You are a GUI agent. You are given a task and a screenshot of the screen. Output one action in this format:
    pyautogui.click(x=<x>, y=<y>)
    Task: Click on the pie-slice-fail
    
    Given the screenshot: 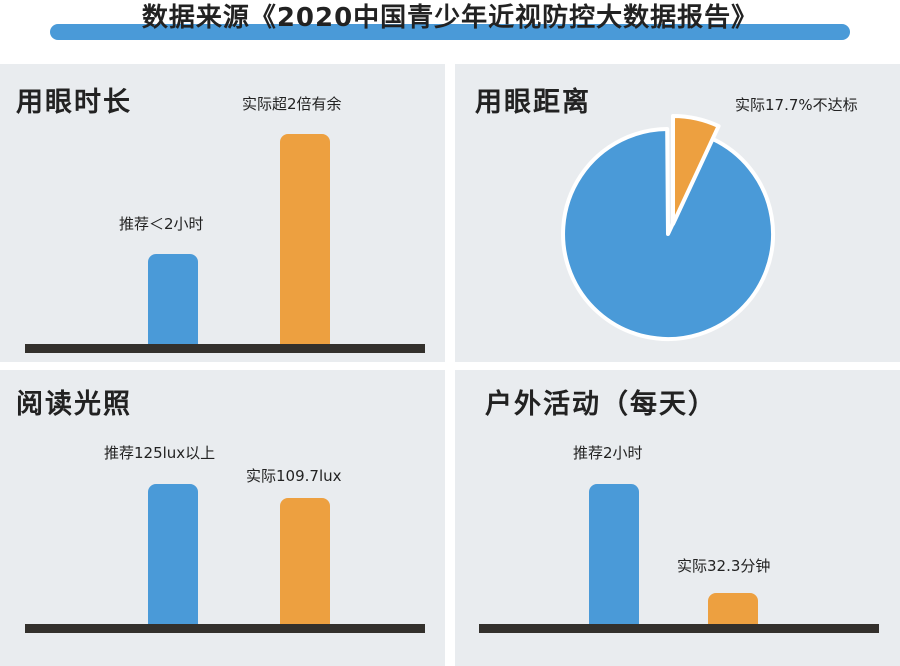 What is the action you would take?
    pyautogui.click(x=696, y=170)
    